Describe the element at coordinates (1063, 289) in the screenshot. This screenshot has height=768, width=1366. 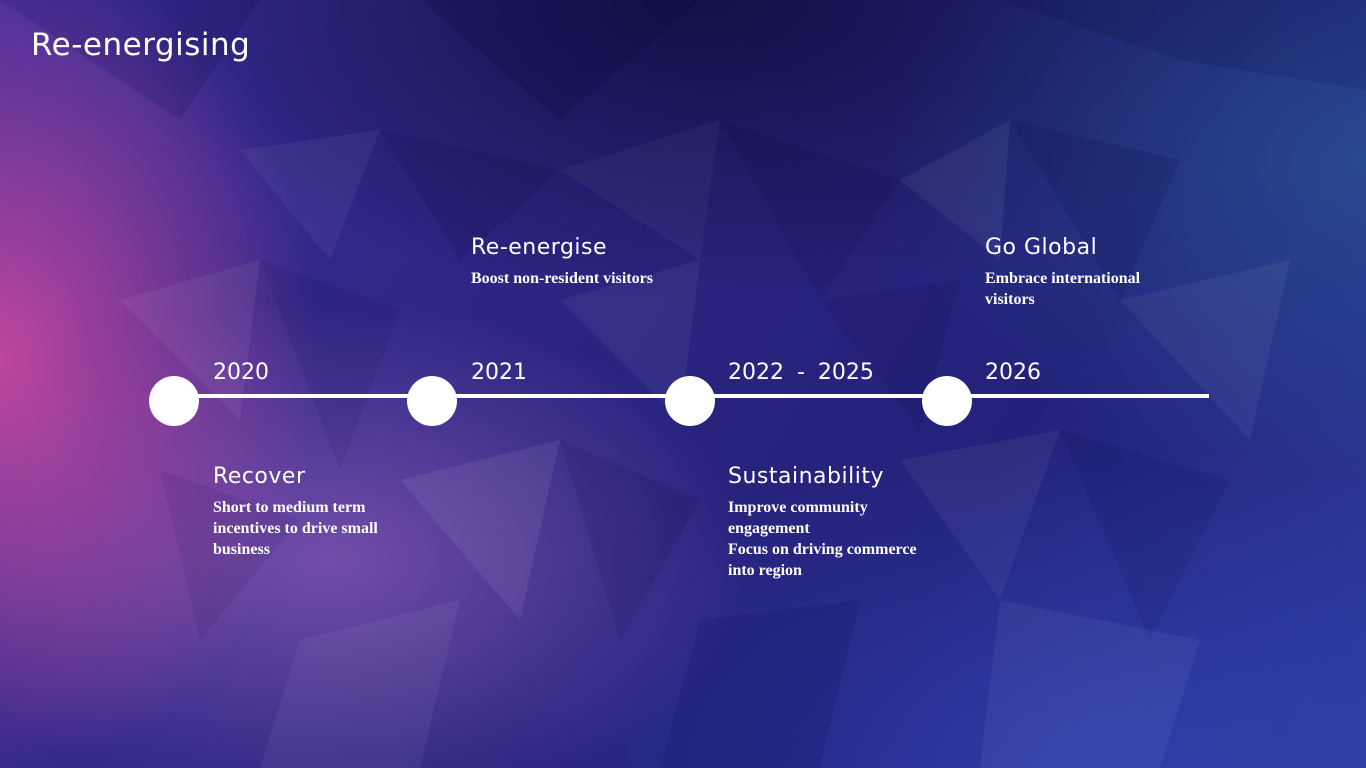
I see `phase-description: Embrace international visitors` at that location.